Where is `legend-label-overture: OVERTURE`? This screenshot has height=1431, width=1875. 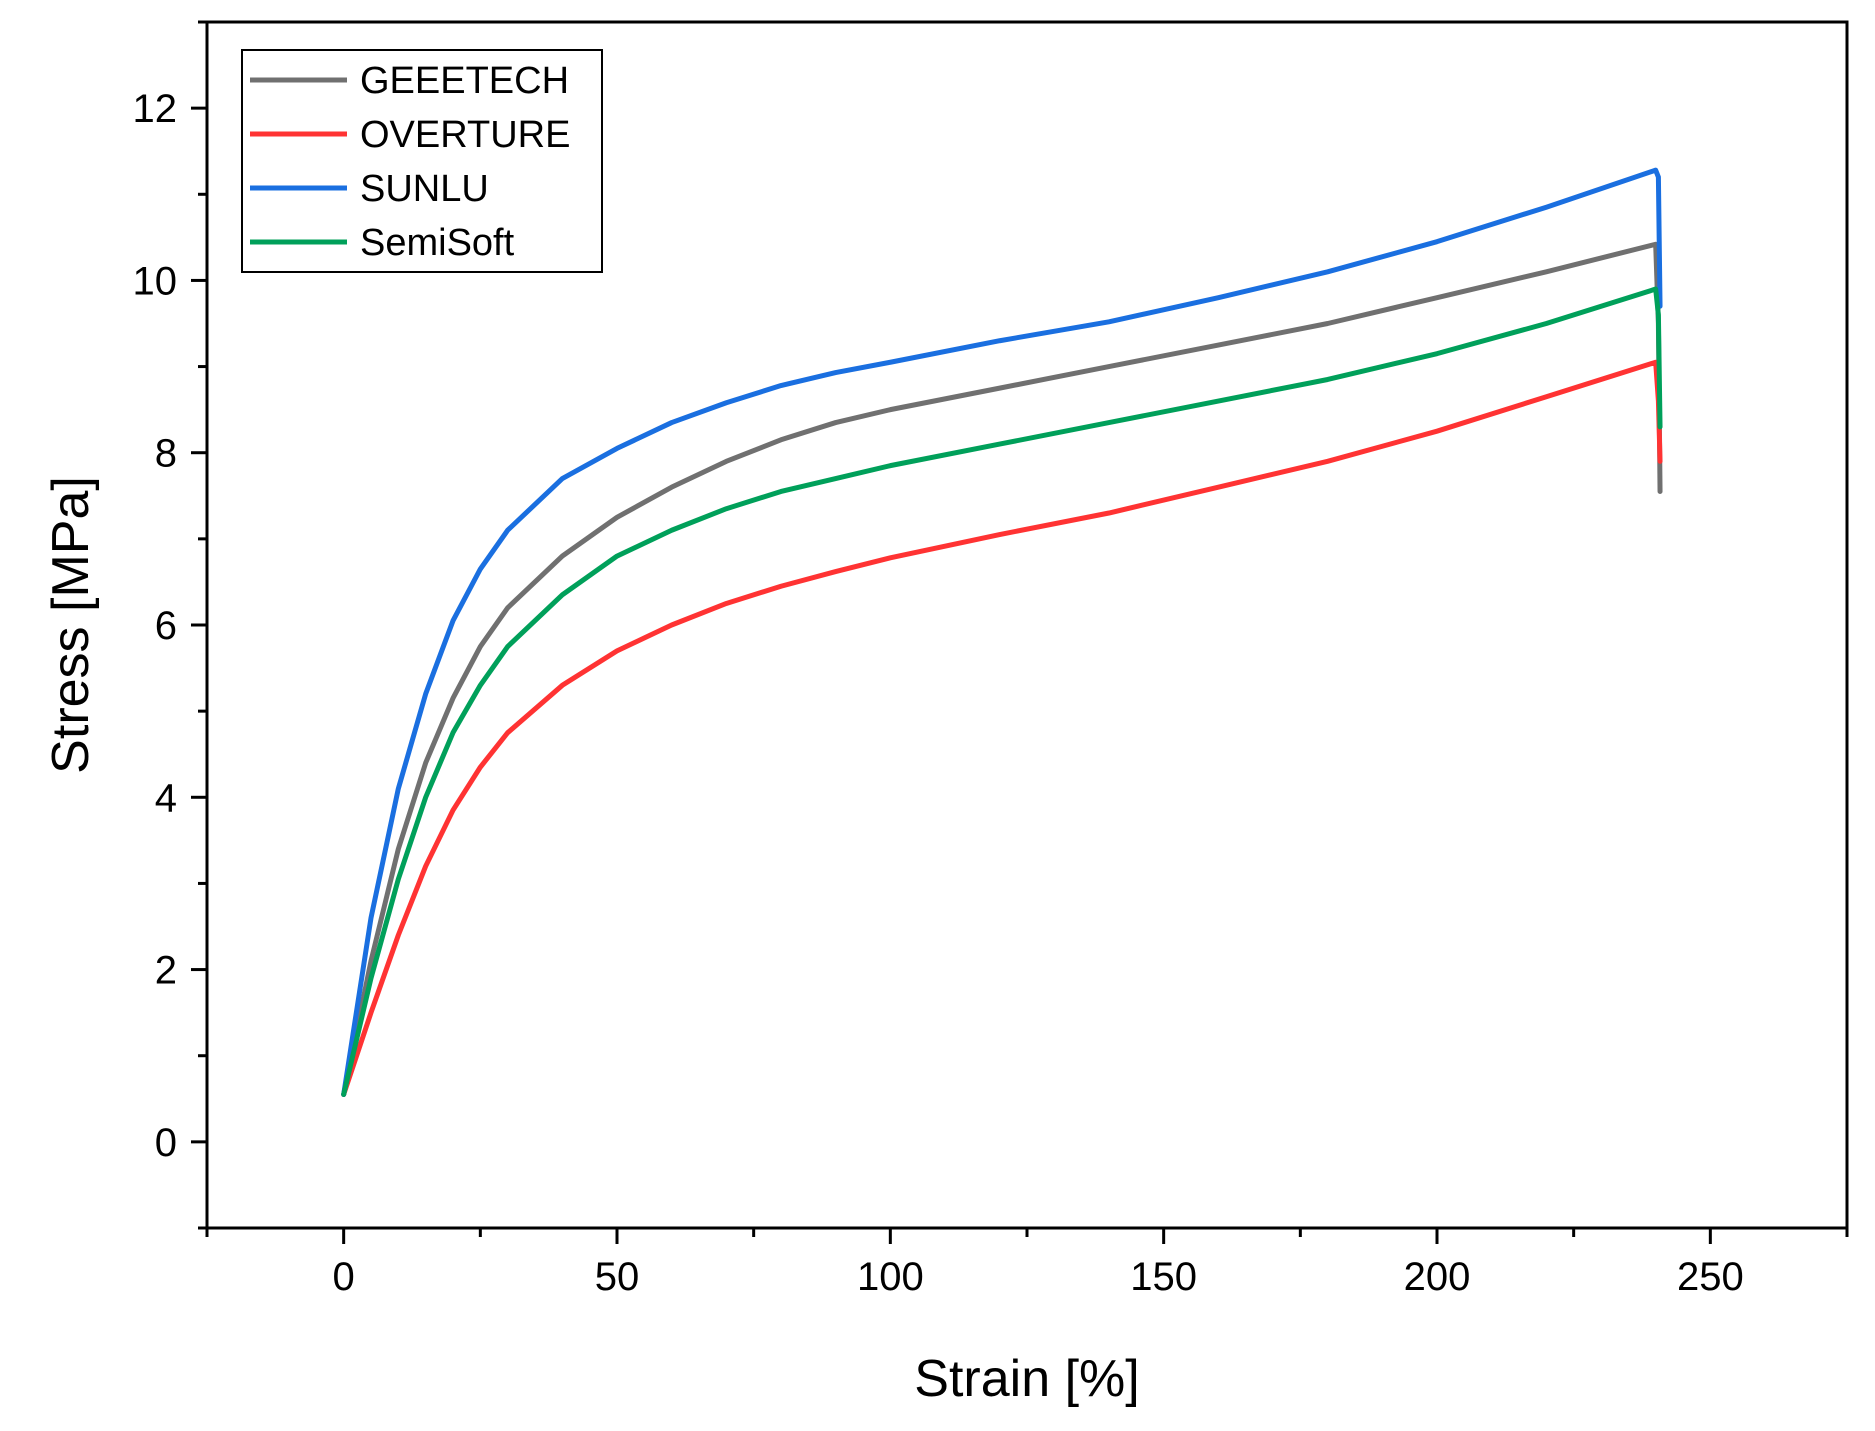
legend-label-overture: OVERTURE is located at coordinates (465, 135).